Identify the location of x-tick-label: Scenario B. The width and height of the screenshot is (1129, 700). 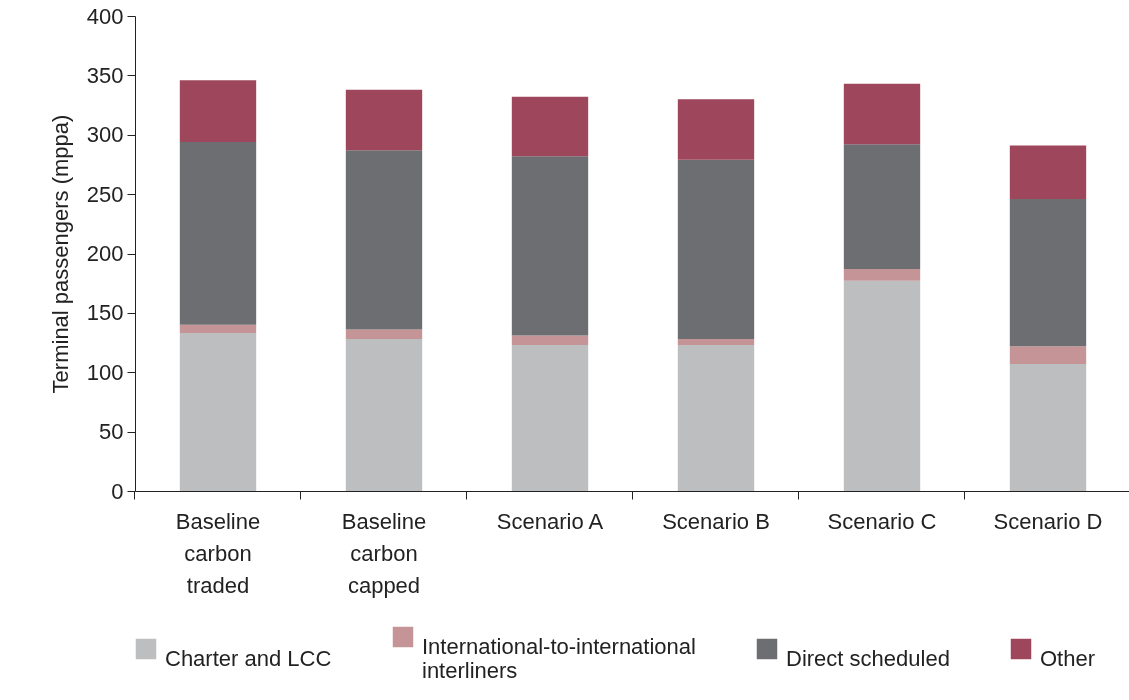
(716, 521).